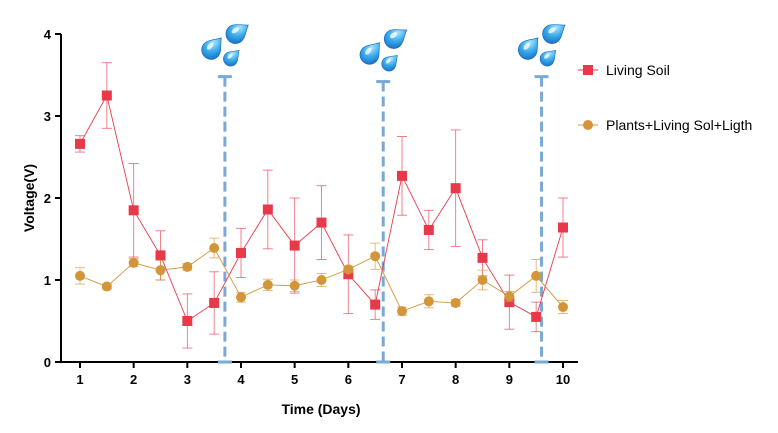 The width and height of the screenshot is (778, 433). Describe the element at coordinates (294, 379) in the screenshot. I see `x-tick-label: 5` at that location.